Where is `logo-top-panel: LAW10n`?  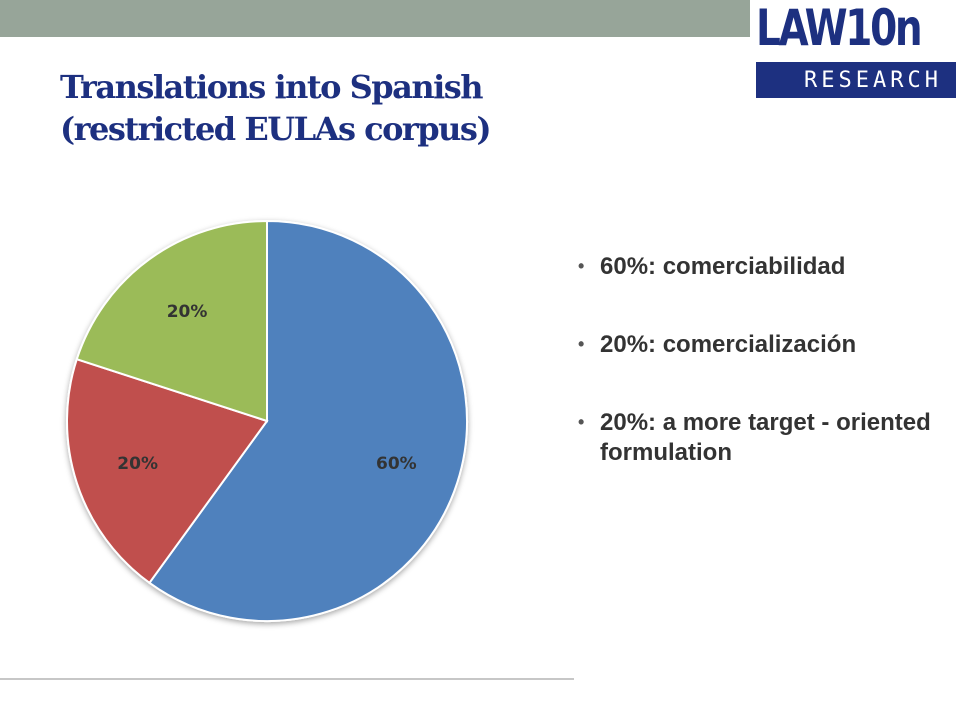
logo-top-panel: LAW10n is located at coordinates (856, 31).